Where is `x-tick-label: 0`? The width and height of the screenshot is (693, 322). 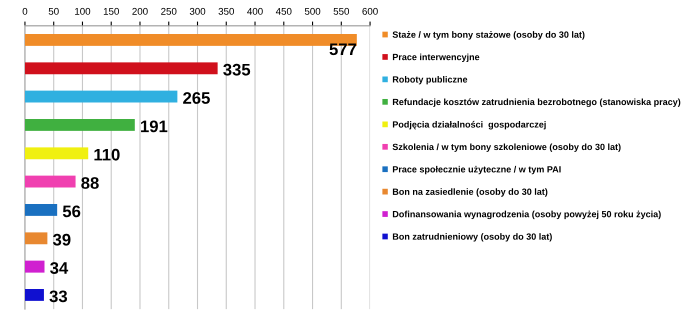 x-tick-label: 0 is located at coordinates (25, 11).